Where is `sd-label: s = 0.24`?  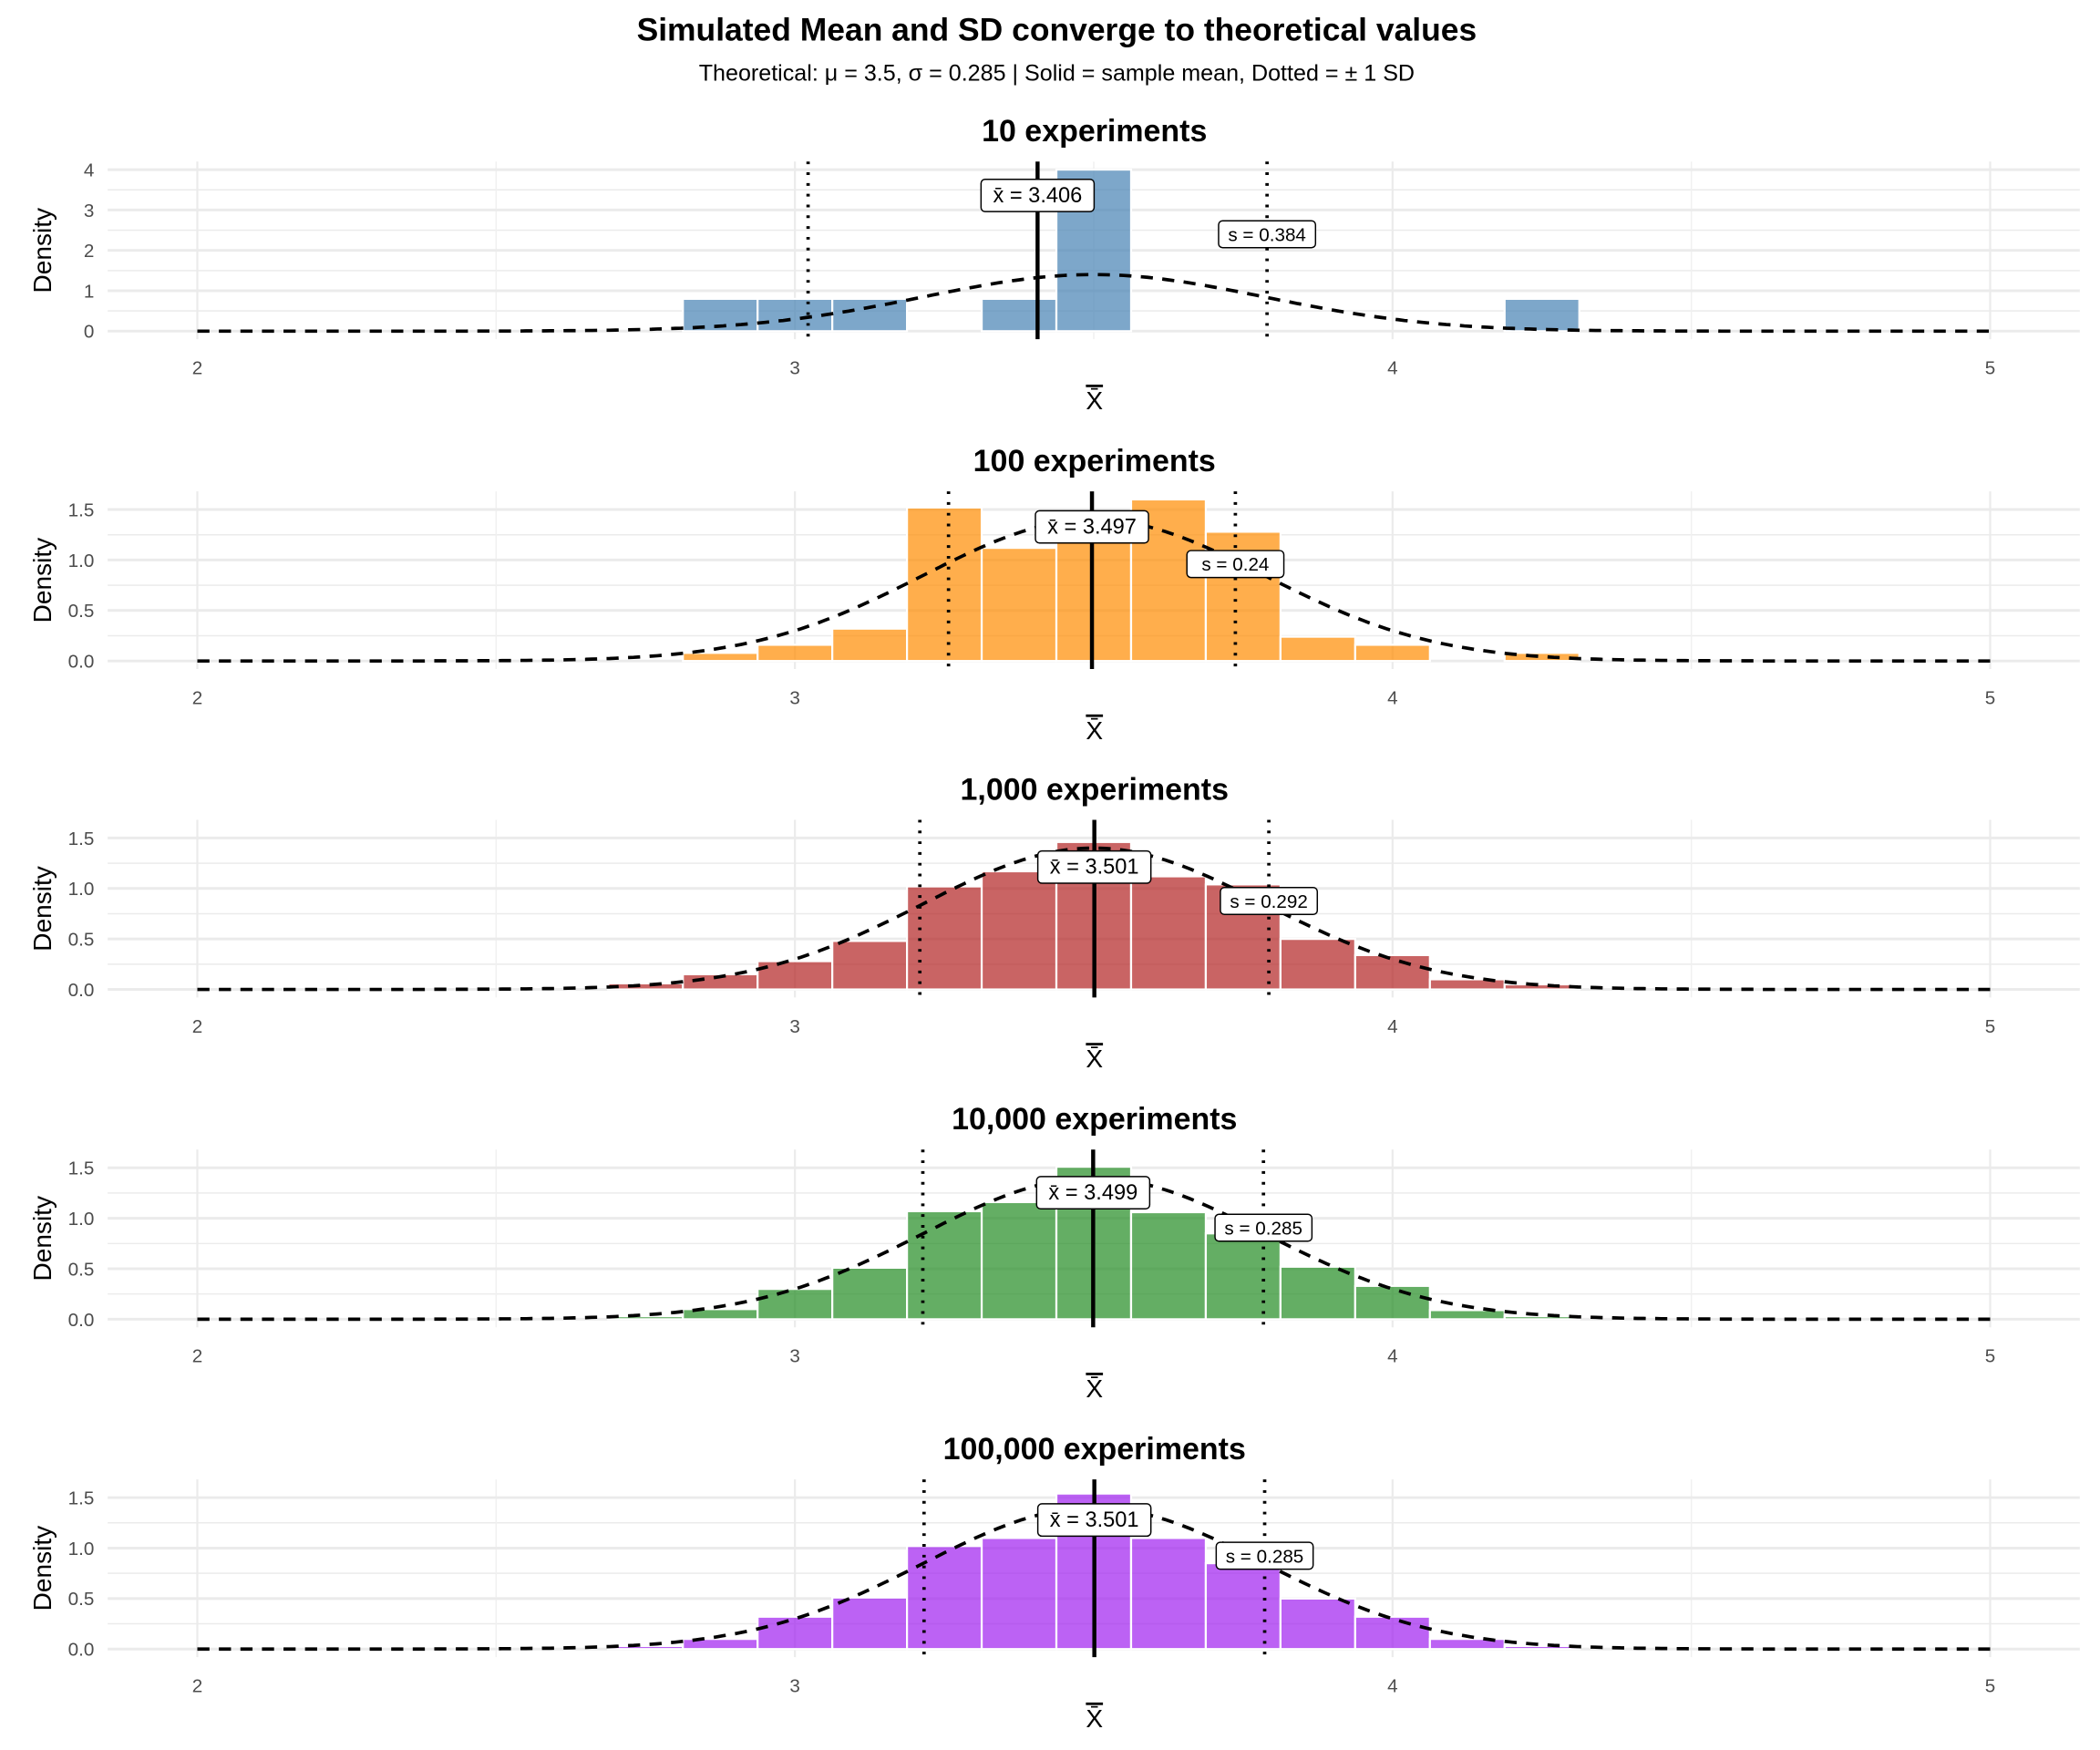
sd-label: s = 0.24 is located at coordinates (1235, 565).